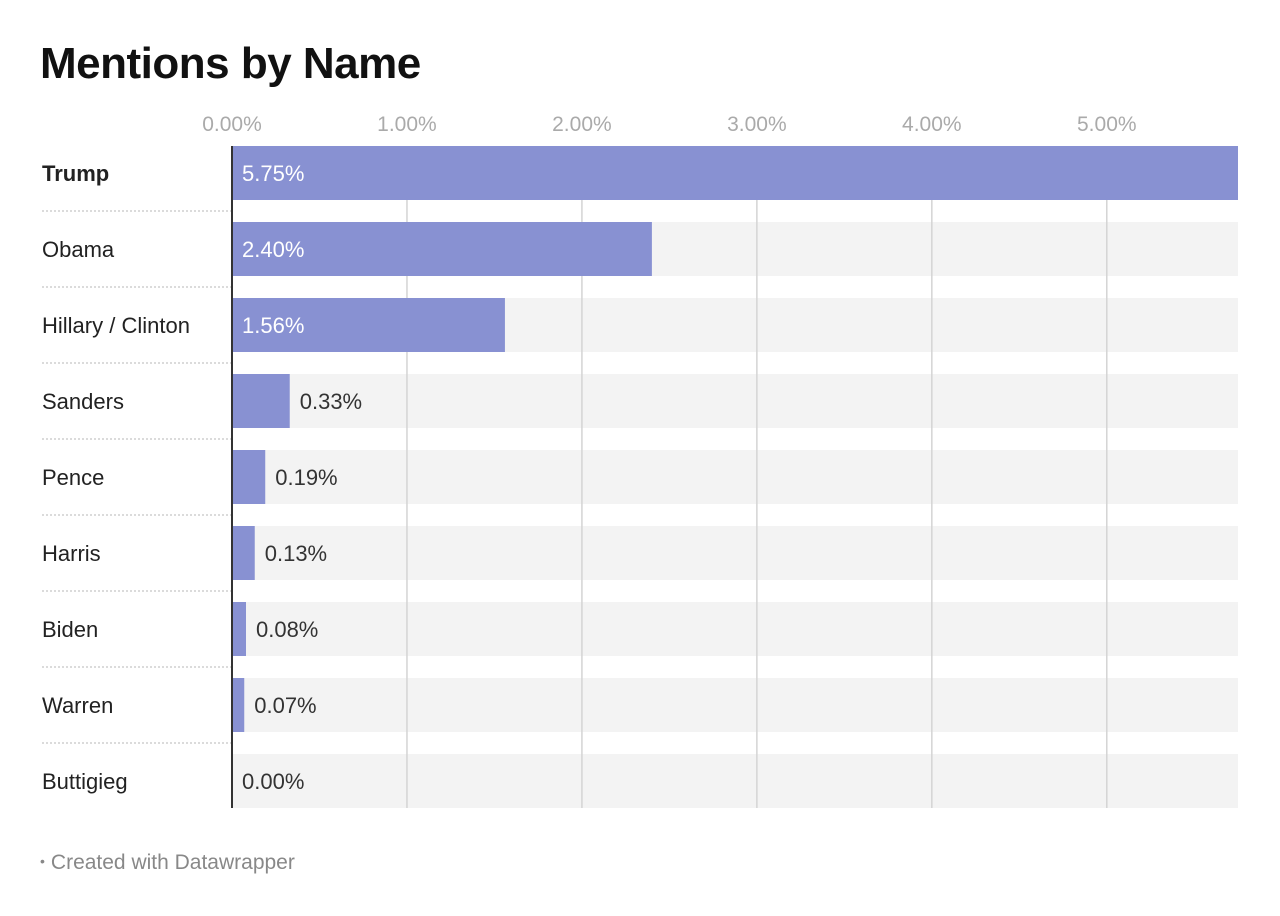 This screenshot has width=1280, height=916. I want to click on x-tick-label: 5.00%, so click(1107, 124).